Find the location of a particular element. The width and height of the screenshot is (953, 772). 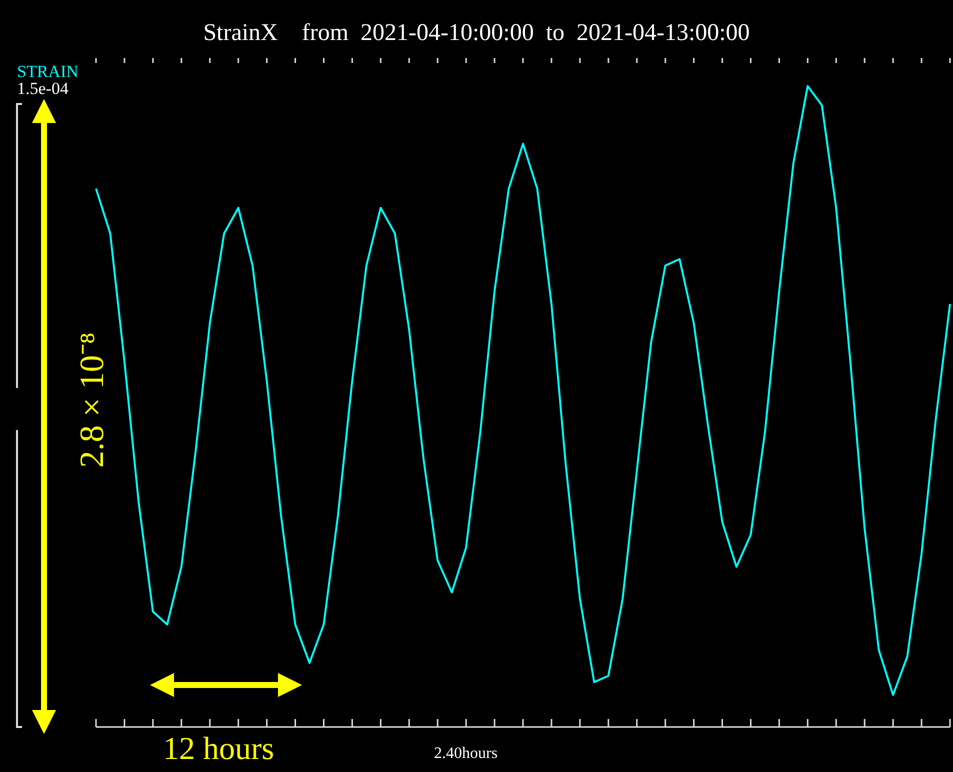

text: 2.40hours is located at coordinates (466, 754).